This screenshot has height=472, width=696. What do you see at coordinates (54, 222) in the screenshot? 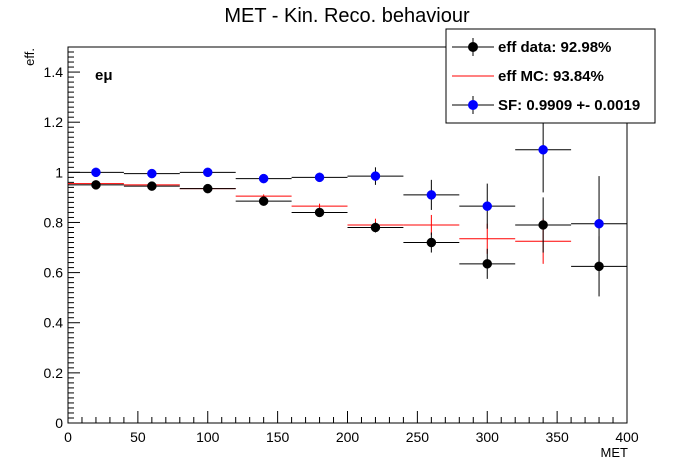
I see `y-tick-label: 0.8` at bounding box center [54, 222].